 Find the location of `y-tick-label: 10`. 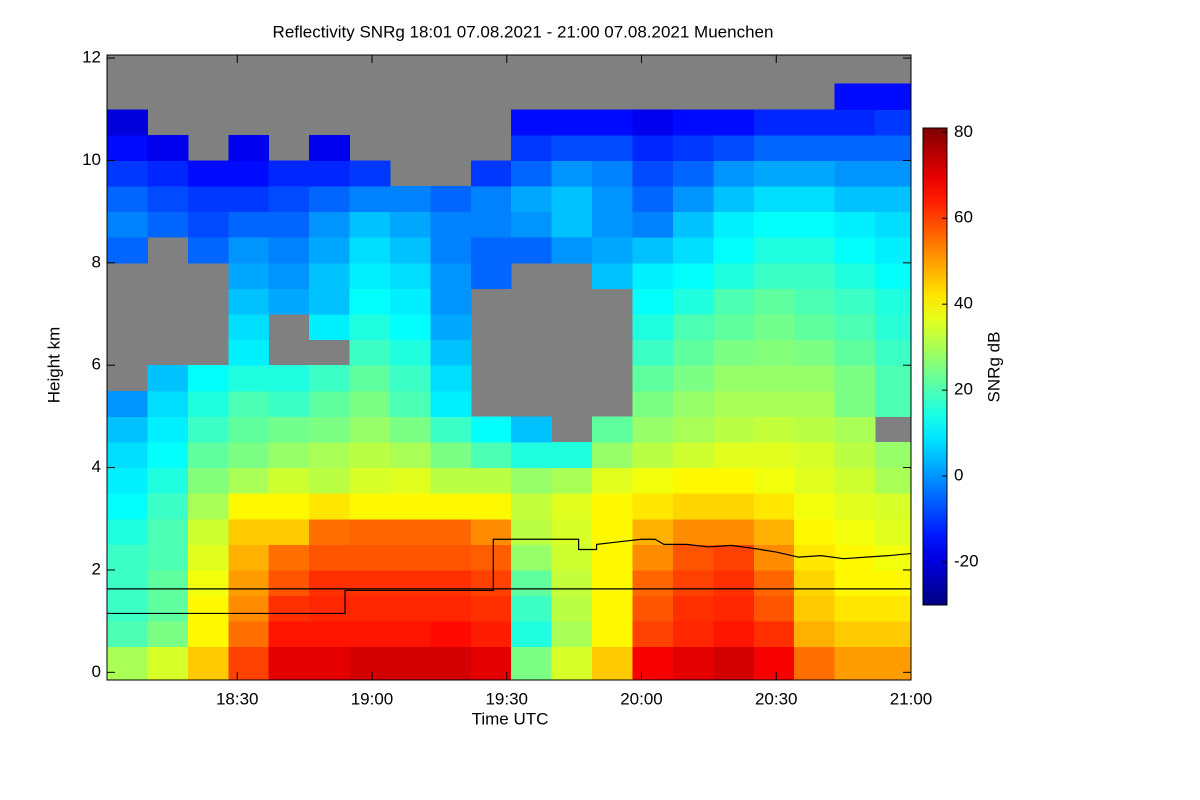

y-tick-label: 10 is located at coordinates (91, 159).